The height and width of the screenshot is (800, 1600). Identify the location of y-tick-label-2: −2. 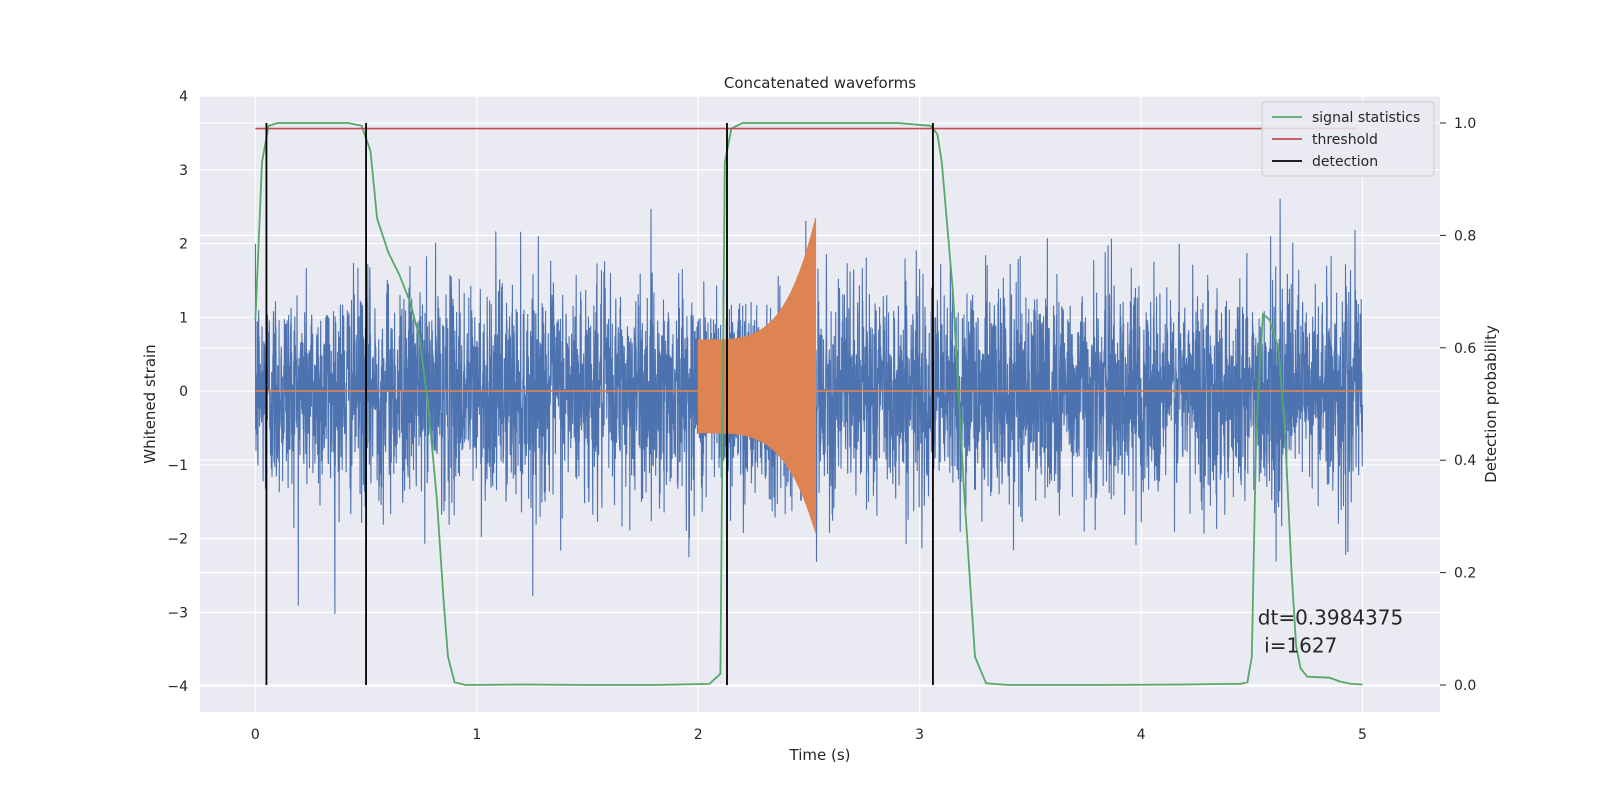
(177, 540).